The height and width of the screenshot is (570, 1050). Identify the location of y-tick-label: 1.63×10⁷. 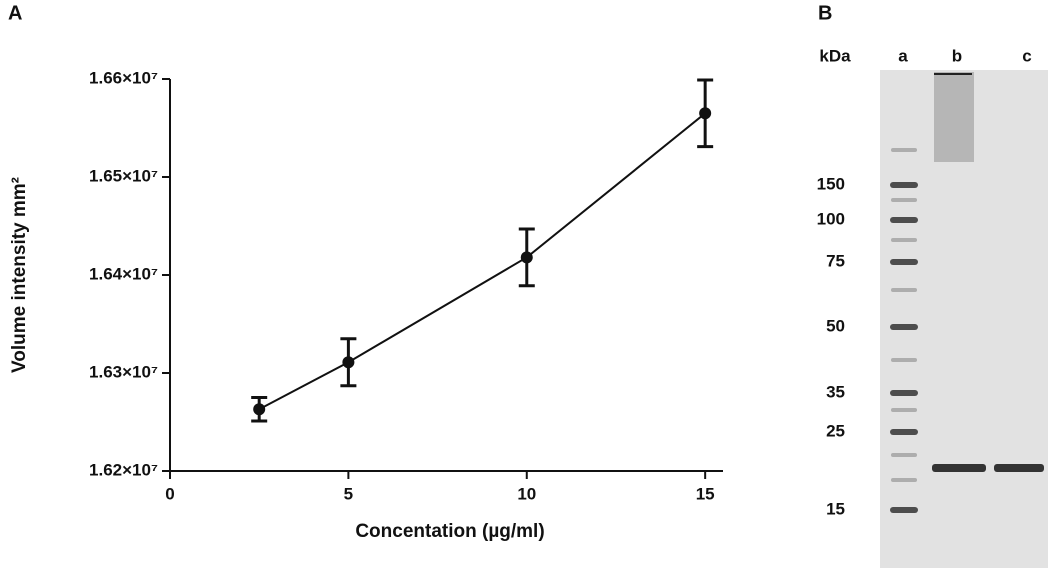
(123, 371).